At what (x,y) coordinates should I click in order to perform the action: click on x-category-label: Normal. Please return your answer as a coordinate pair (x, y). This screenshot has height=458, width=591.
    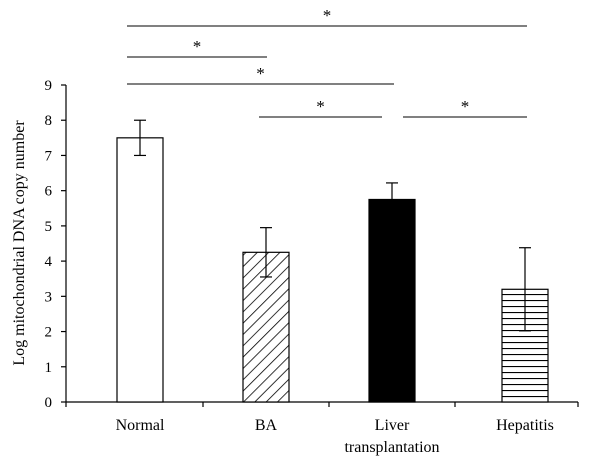
    Looking at the image, I should click on (140, 425).